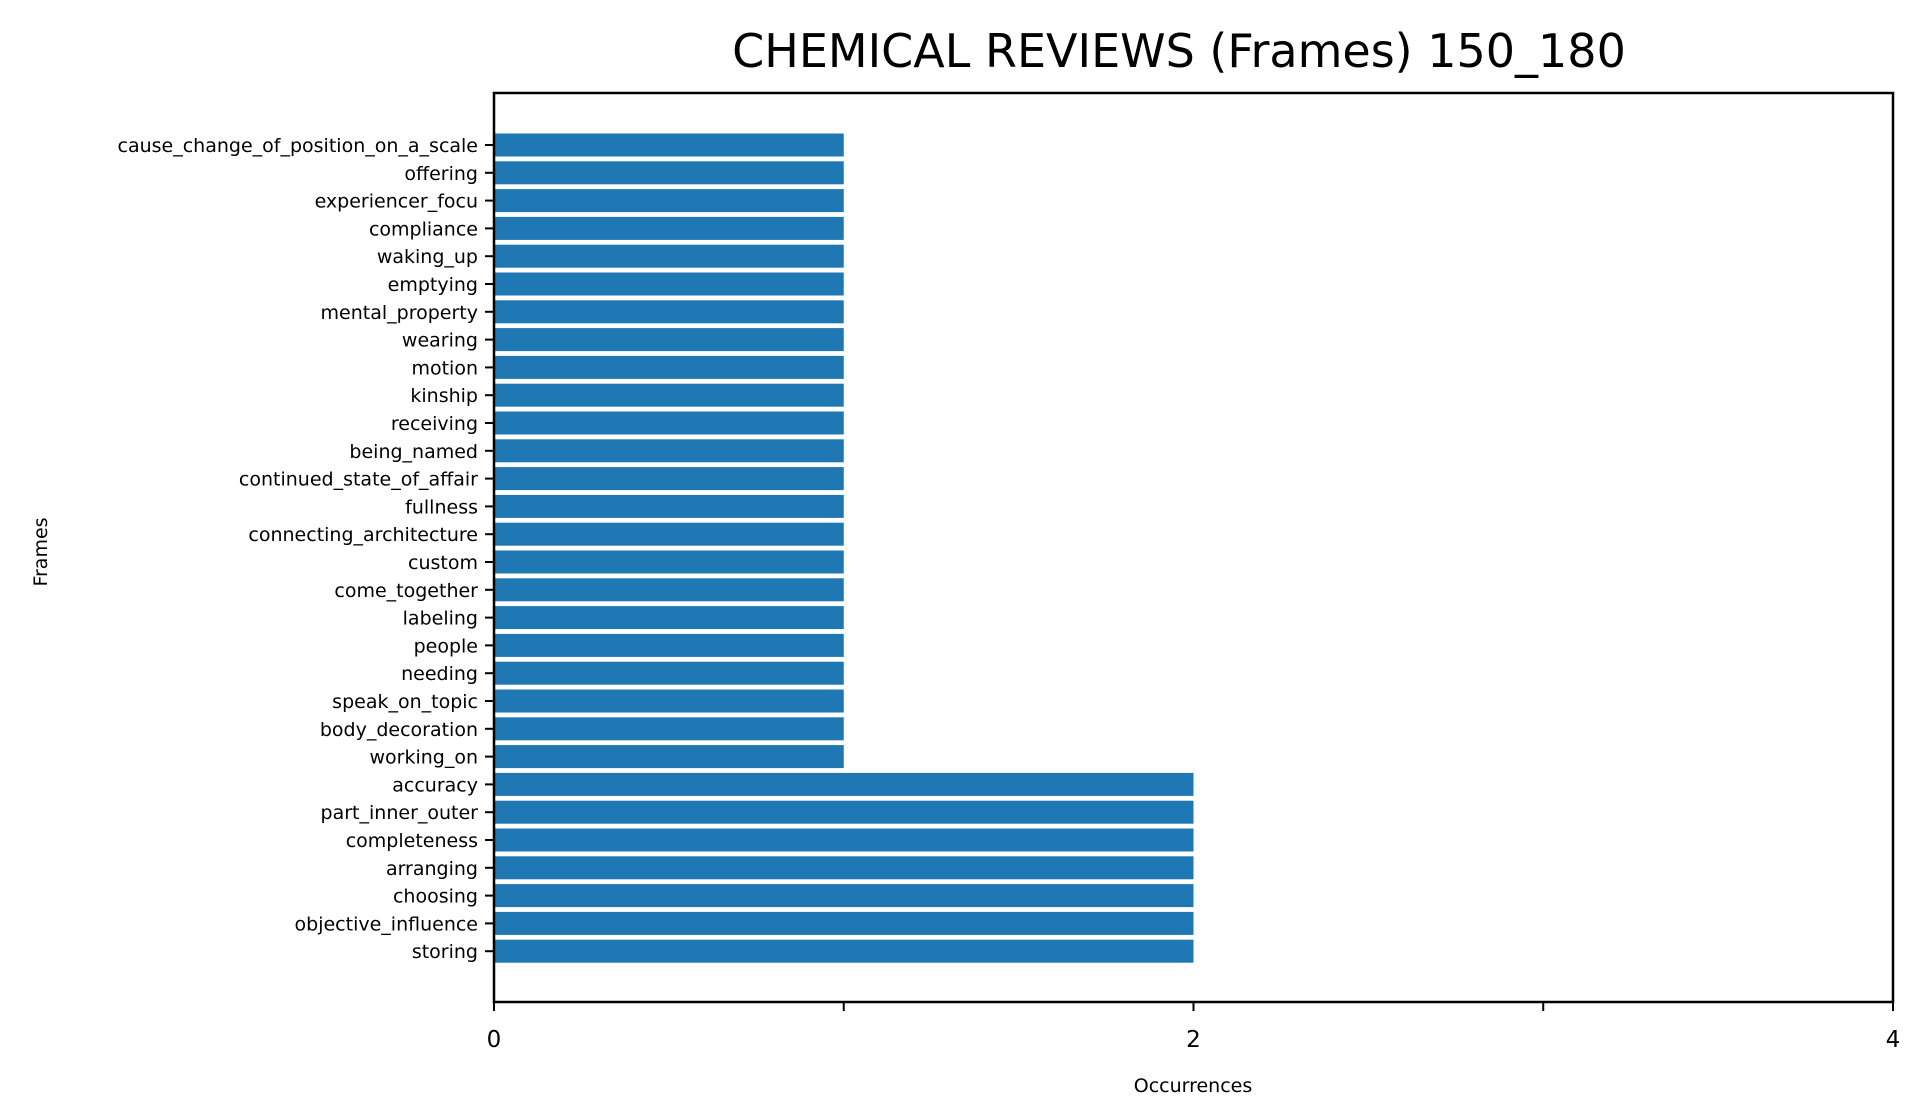 The image size is (1923, 1118). I want to click on bar-compliance, so click(669, 228).